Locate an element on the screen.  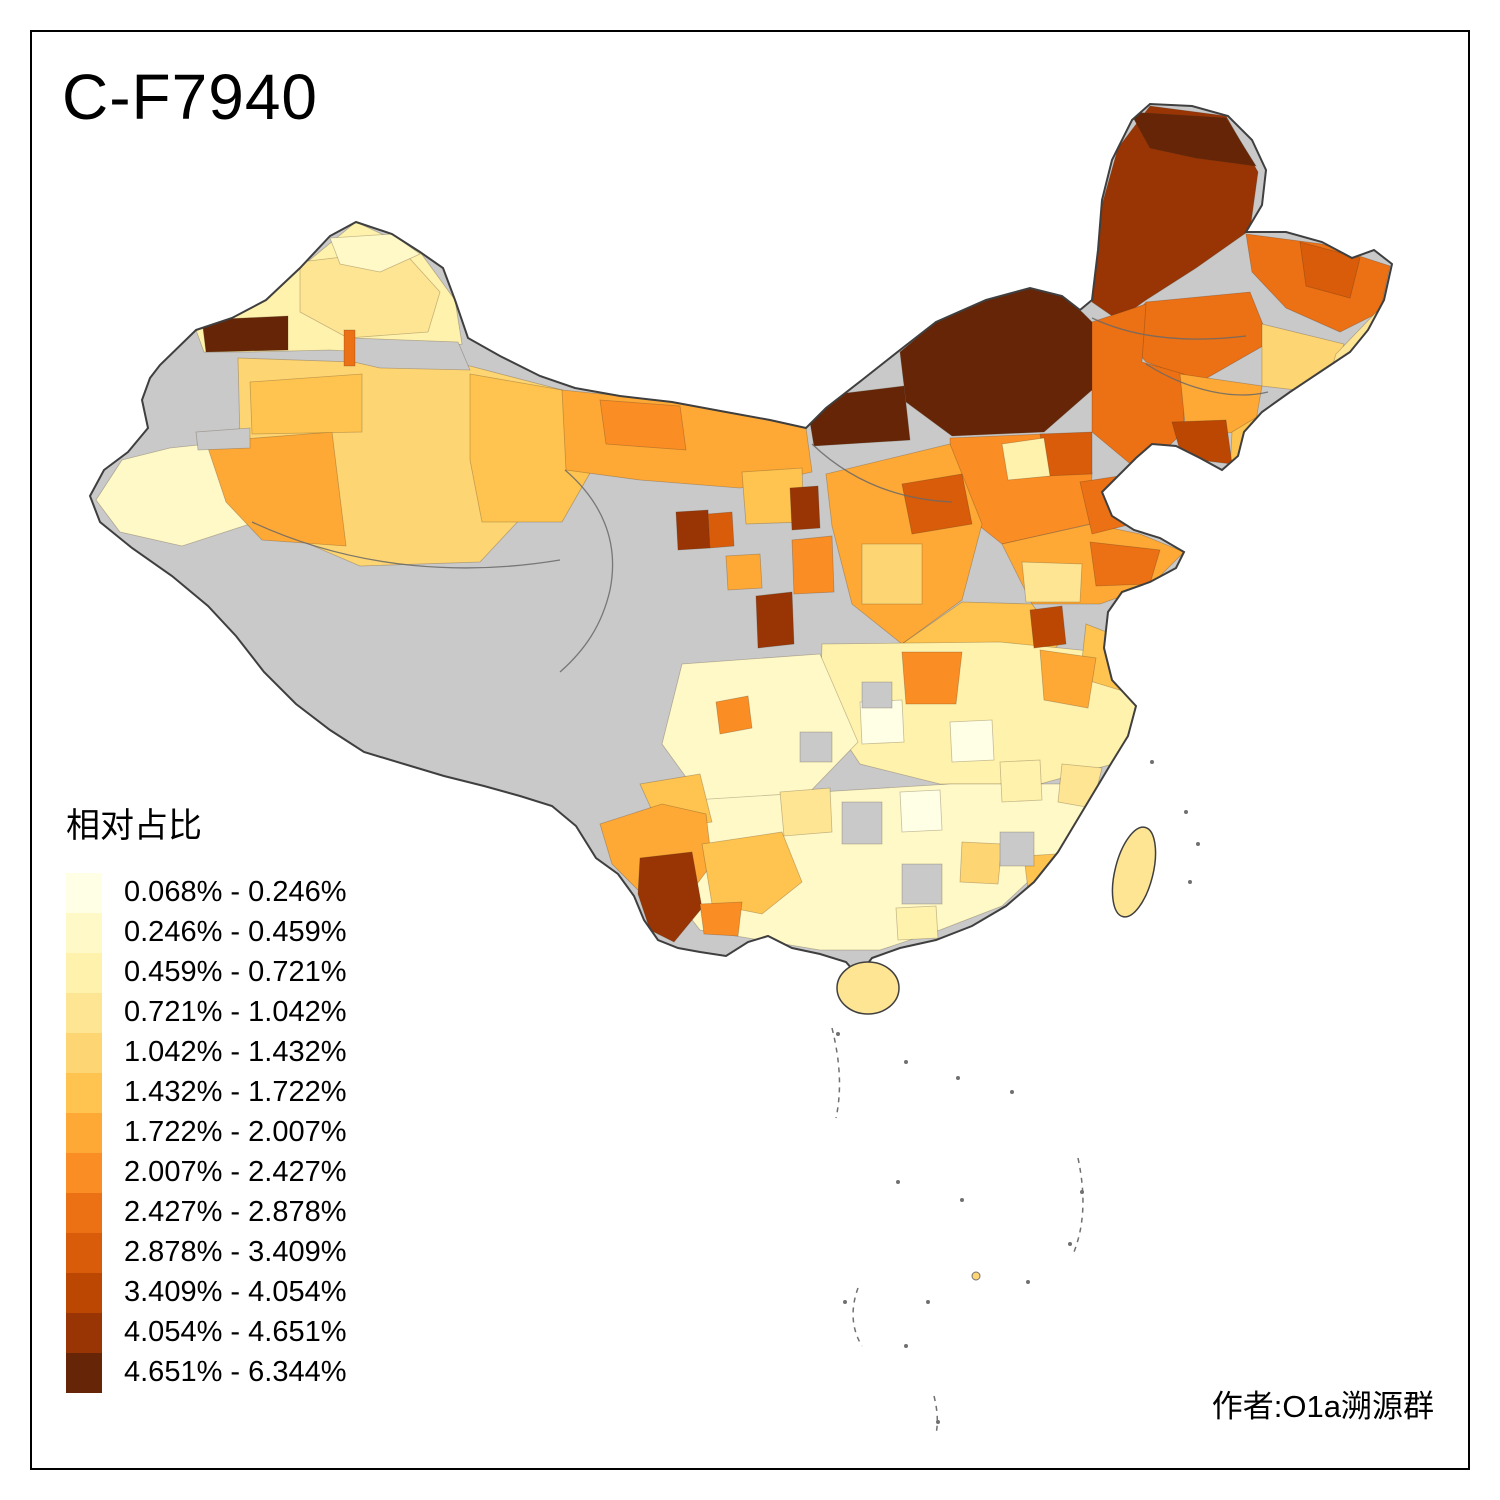
legend-label: 1.722% - 2.007% is located at coordinates (235, 1132).